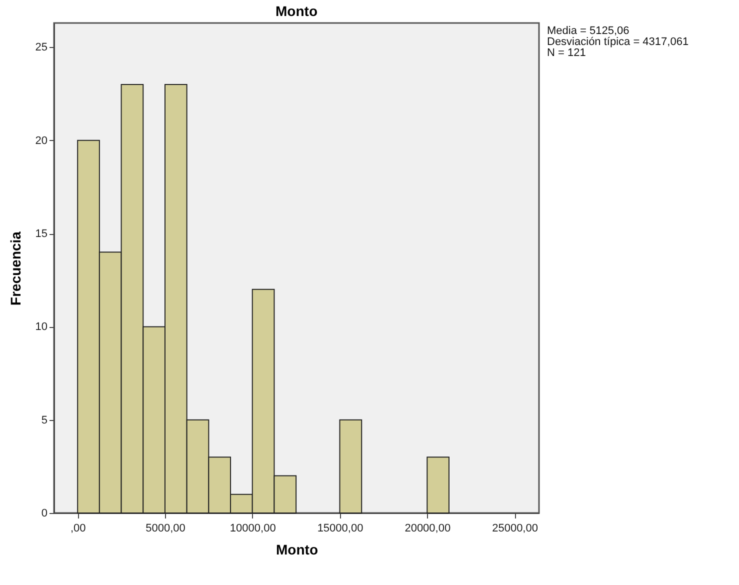 This screenshot has height=585, width=739. Describe the element at coordinates (15, 268) in the screenshot. I see `y-axis-title: Frecuencia` at that location.